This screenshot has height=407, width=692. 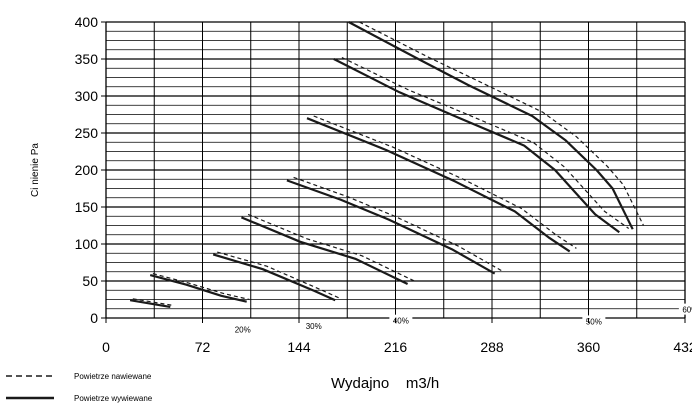 What do you see at coordinates (461, 319) in the screenshot?
I see `curve-labels: 20%30%40%50%60%70%80%90%100%` at bounding box center [461, 319].